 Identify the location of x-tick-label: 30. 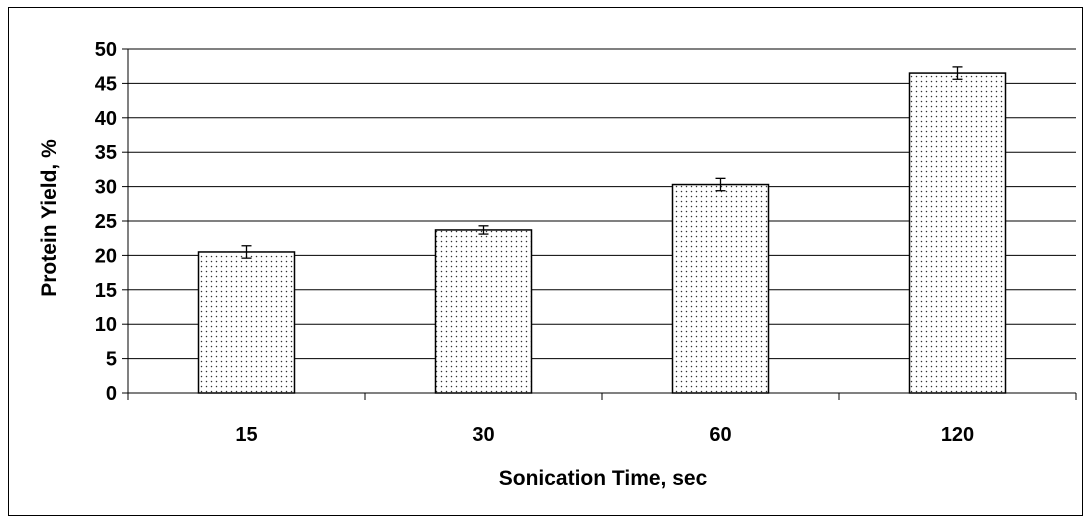
(483, 435).